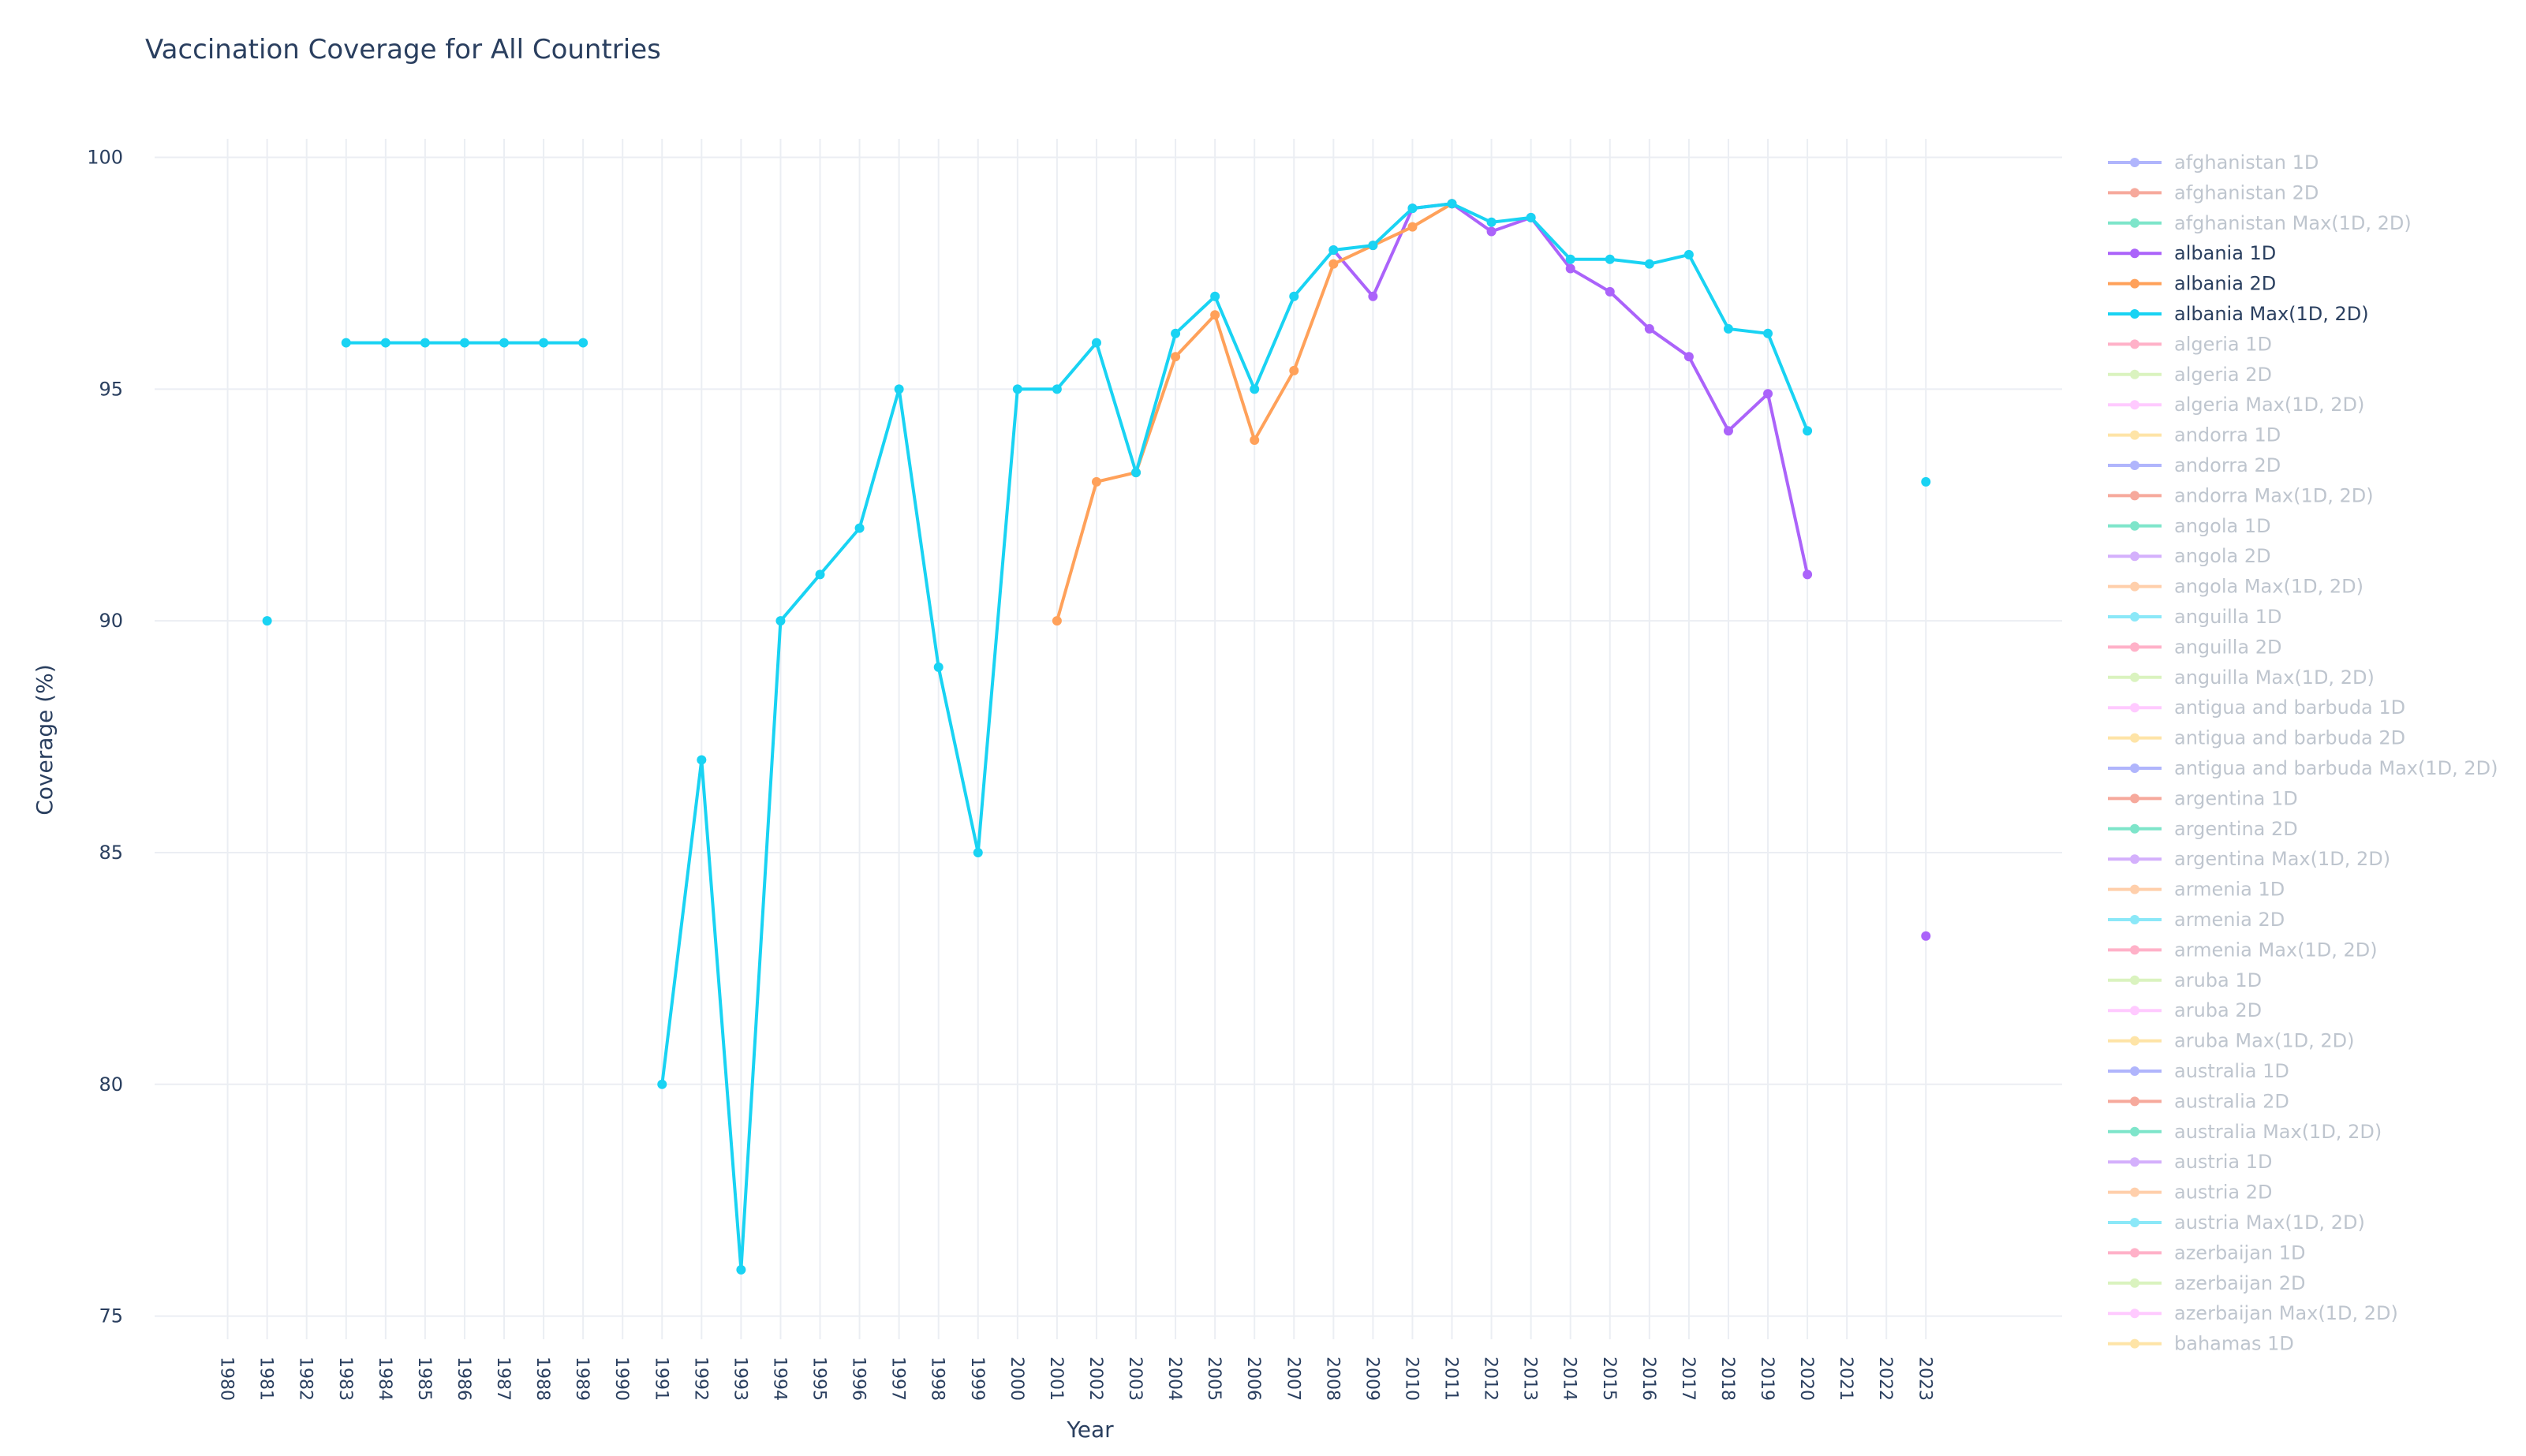 Image resolution: width=2526 pixels, height=1456 pixels. I want to click on chart-title: Vaccination Coverage for All Countries, so click(403, 49).